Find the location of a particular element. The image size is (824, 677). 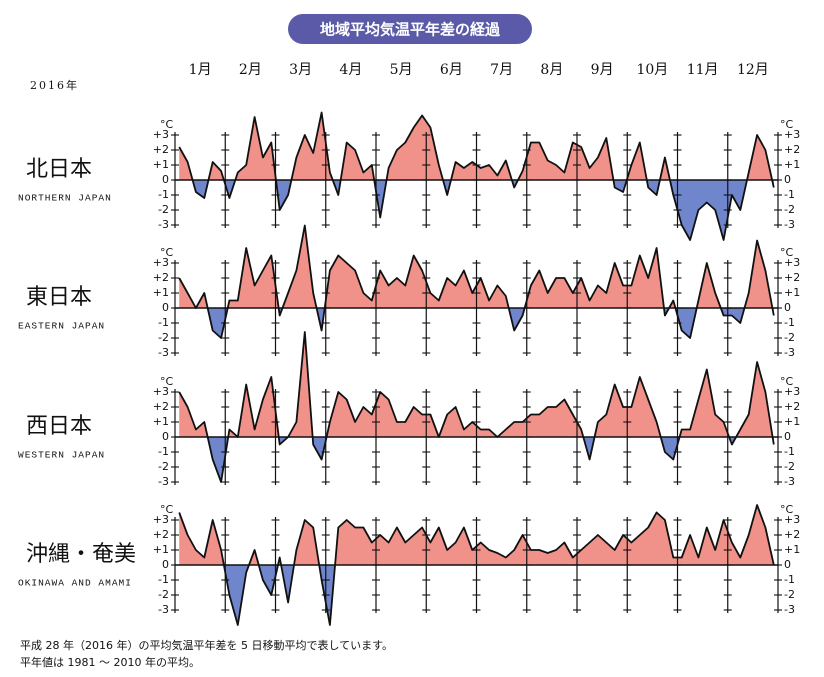

region-sublabel: EASTERN JAPAN is located at coordinates (61, 326).